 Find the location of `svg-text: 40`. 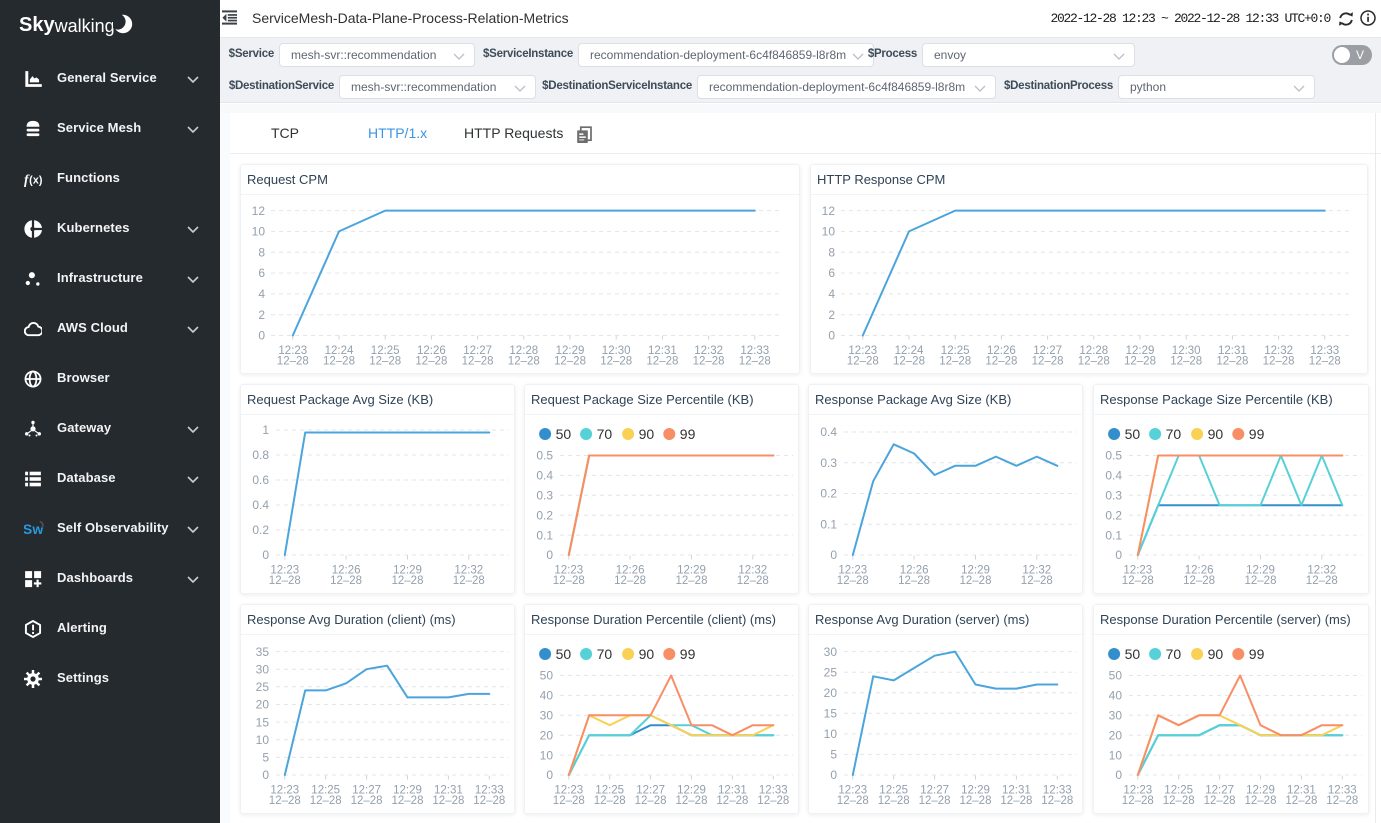

svg-text: 40 is located at coordinates (547, 696).